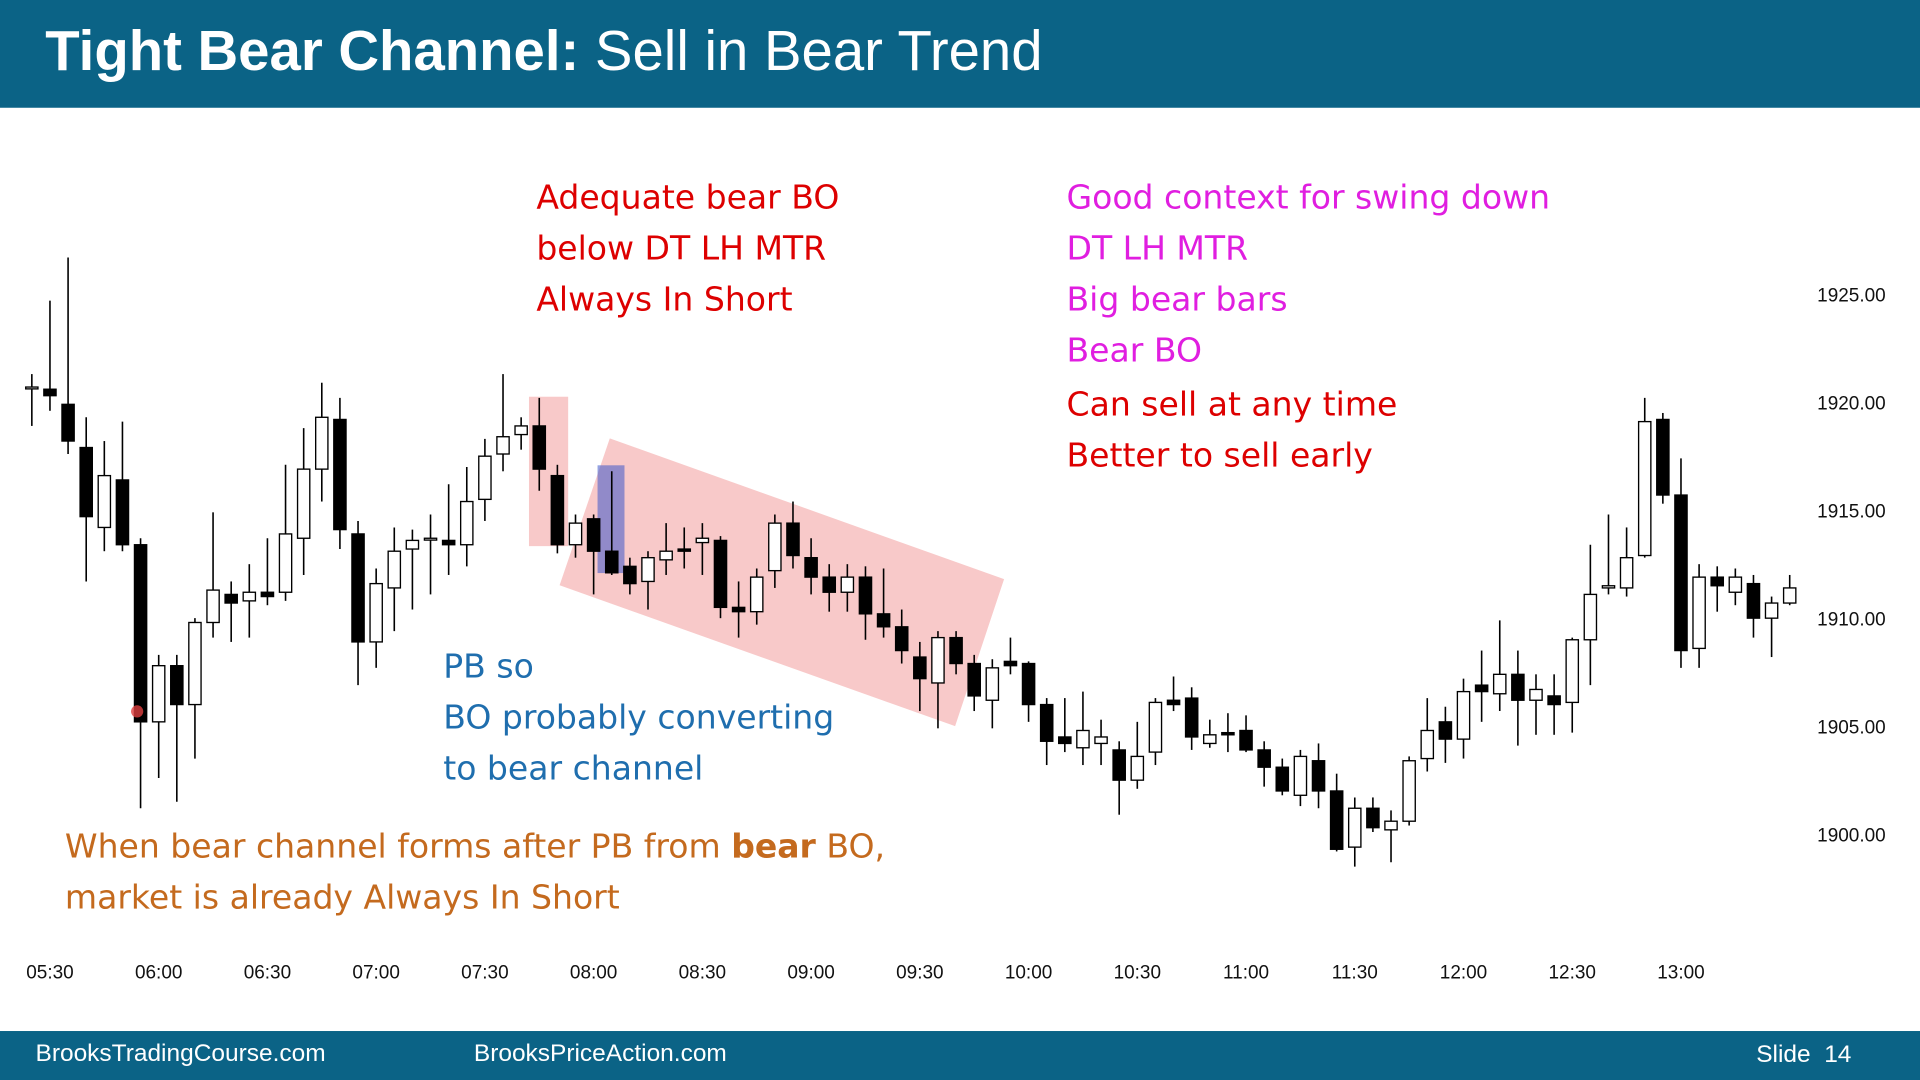 Image resolution: width=1920 pixels, height=1080 pixels. What do you see at coordinates (810, 50) in the screenshot?
I see `title-rest: Sell in Bear Trend` at bounding box center [810, 50].